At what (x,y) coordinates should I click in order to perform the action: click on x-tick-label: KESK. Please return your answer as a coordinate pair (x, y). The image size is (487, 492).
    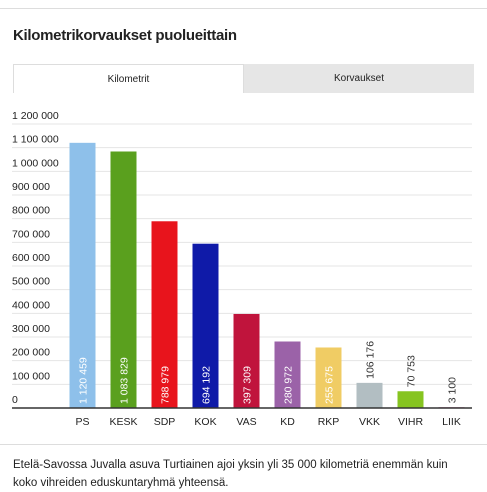
    Looking at the image, I should click on (123, 422).